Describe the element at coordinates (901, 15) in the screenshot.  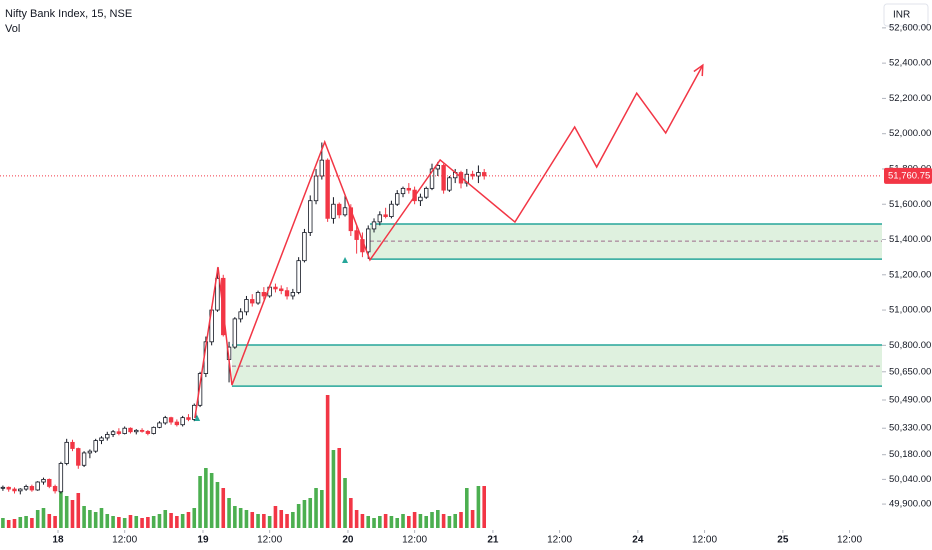
I see `currency: INR` at that location.